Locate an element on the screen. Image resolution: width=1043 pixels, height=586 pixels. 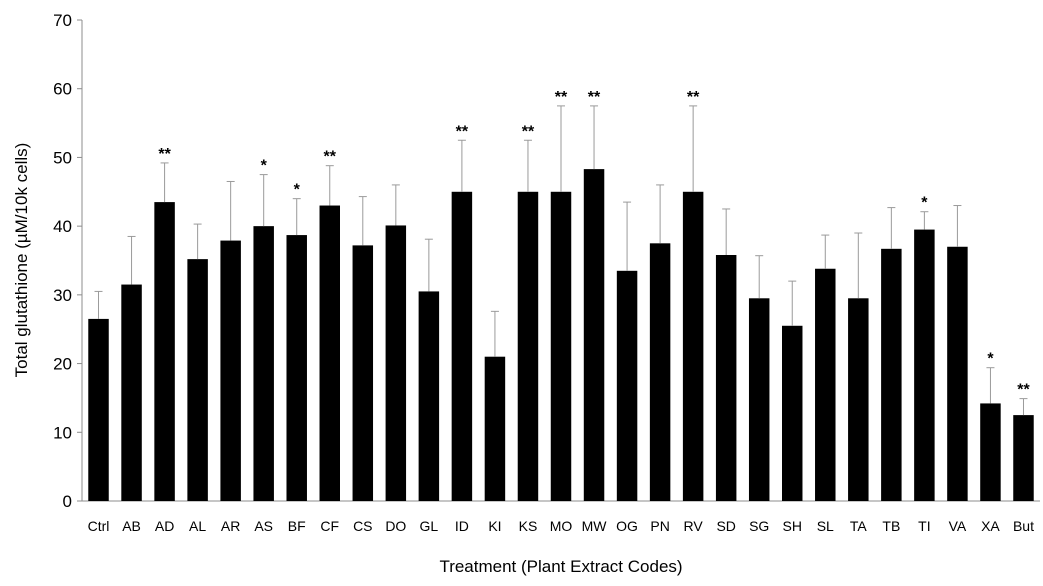
error-bar-ctrl is located at coordinates (98, 304).